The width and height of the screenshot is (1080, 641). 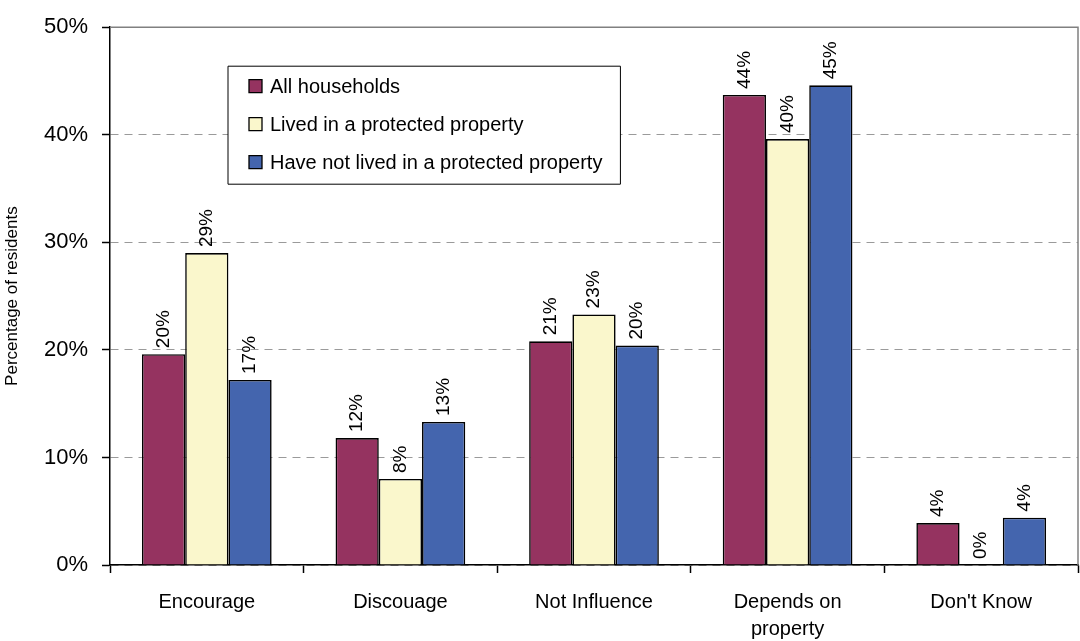 What do you see at coordinates (356, 413) in the screenshot?
I see `data-label: 12%` at bounding box center [356, 413].